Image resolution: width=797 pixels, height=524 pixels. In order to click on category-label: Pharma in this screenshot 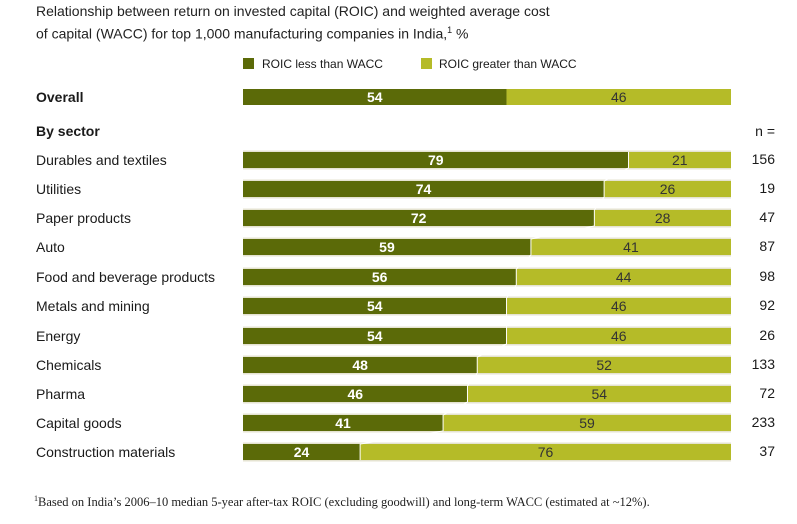, I will do `click(60, 394)`.